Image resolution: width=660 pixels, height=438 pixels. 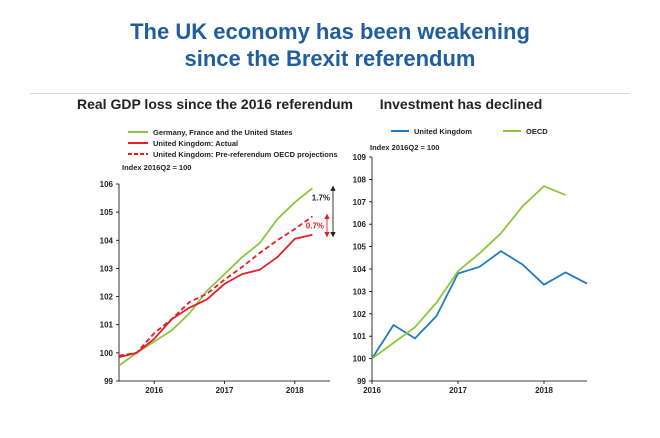 What do you see at coordinates (537, 131) in the screenshot?
I see `legend-label: OECD` at bounding box center [537, 131].